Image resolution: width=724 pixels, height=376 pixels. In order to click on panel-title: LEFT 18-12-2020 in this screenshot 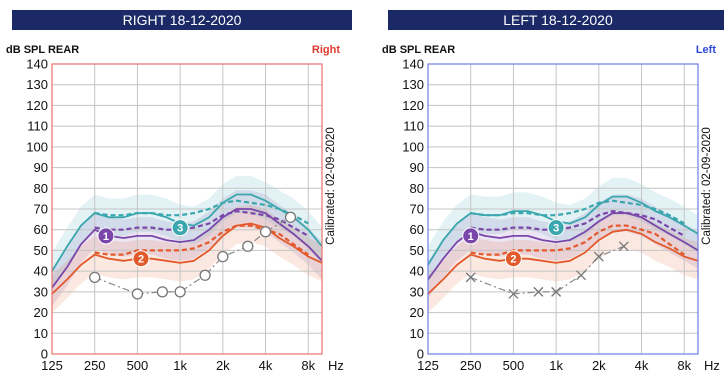, I will do `click(556, 20)`.